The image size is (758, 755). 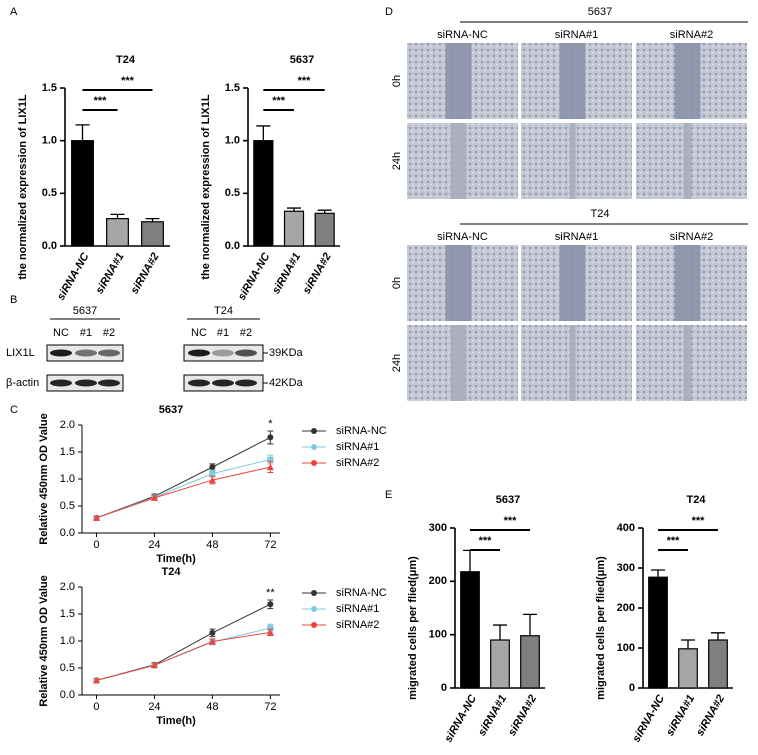 I want to click on condition-label: siRNA-NC, so click(x=462, y=237).